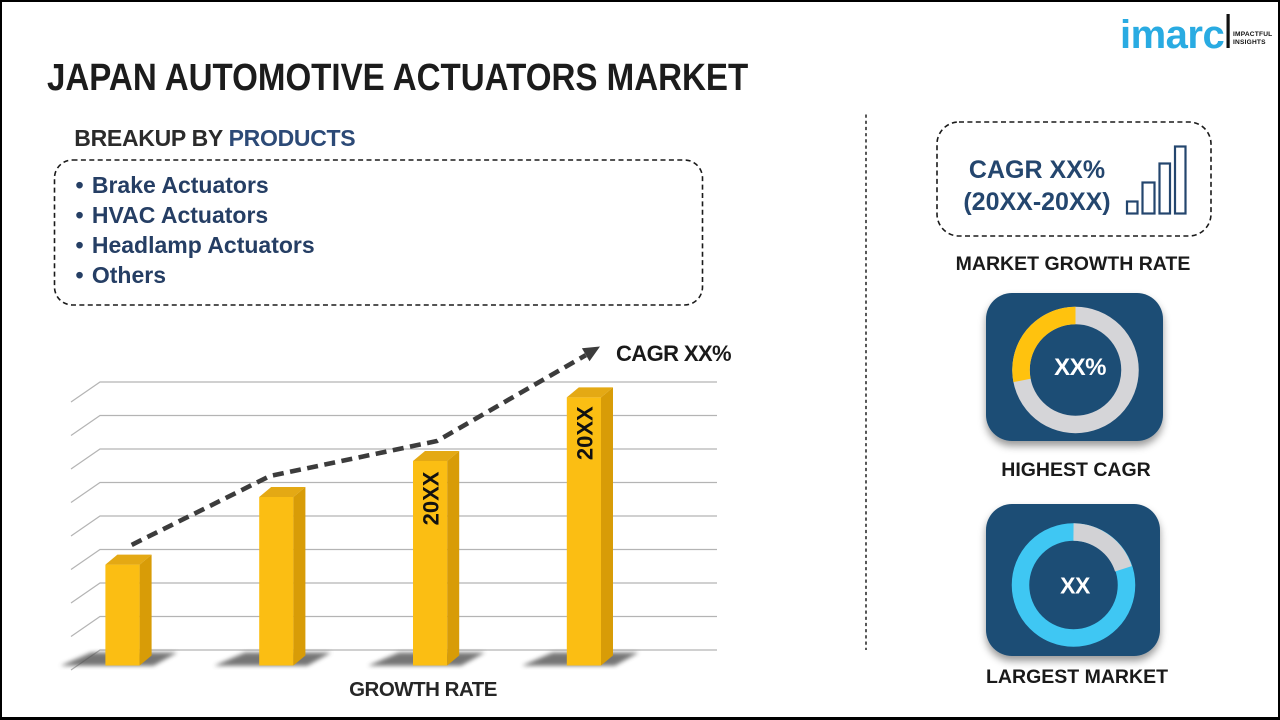  What do you see at coordinates (1252, 34) in the screenshot?
I see `svg-text: IMPACTFUL` at bounding box center [1252, 34].